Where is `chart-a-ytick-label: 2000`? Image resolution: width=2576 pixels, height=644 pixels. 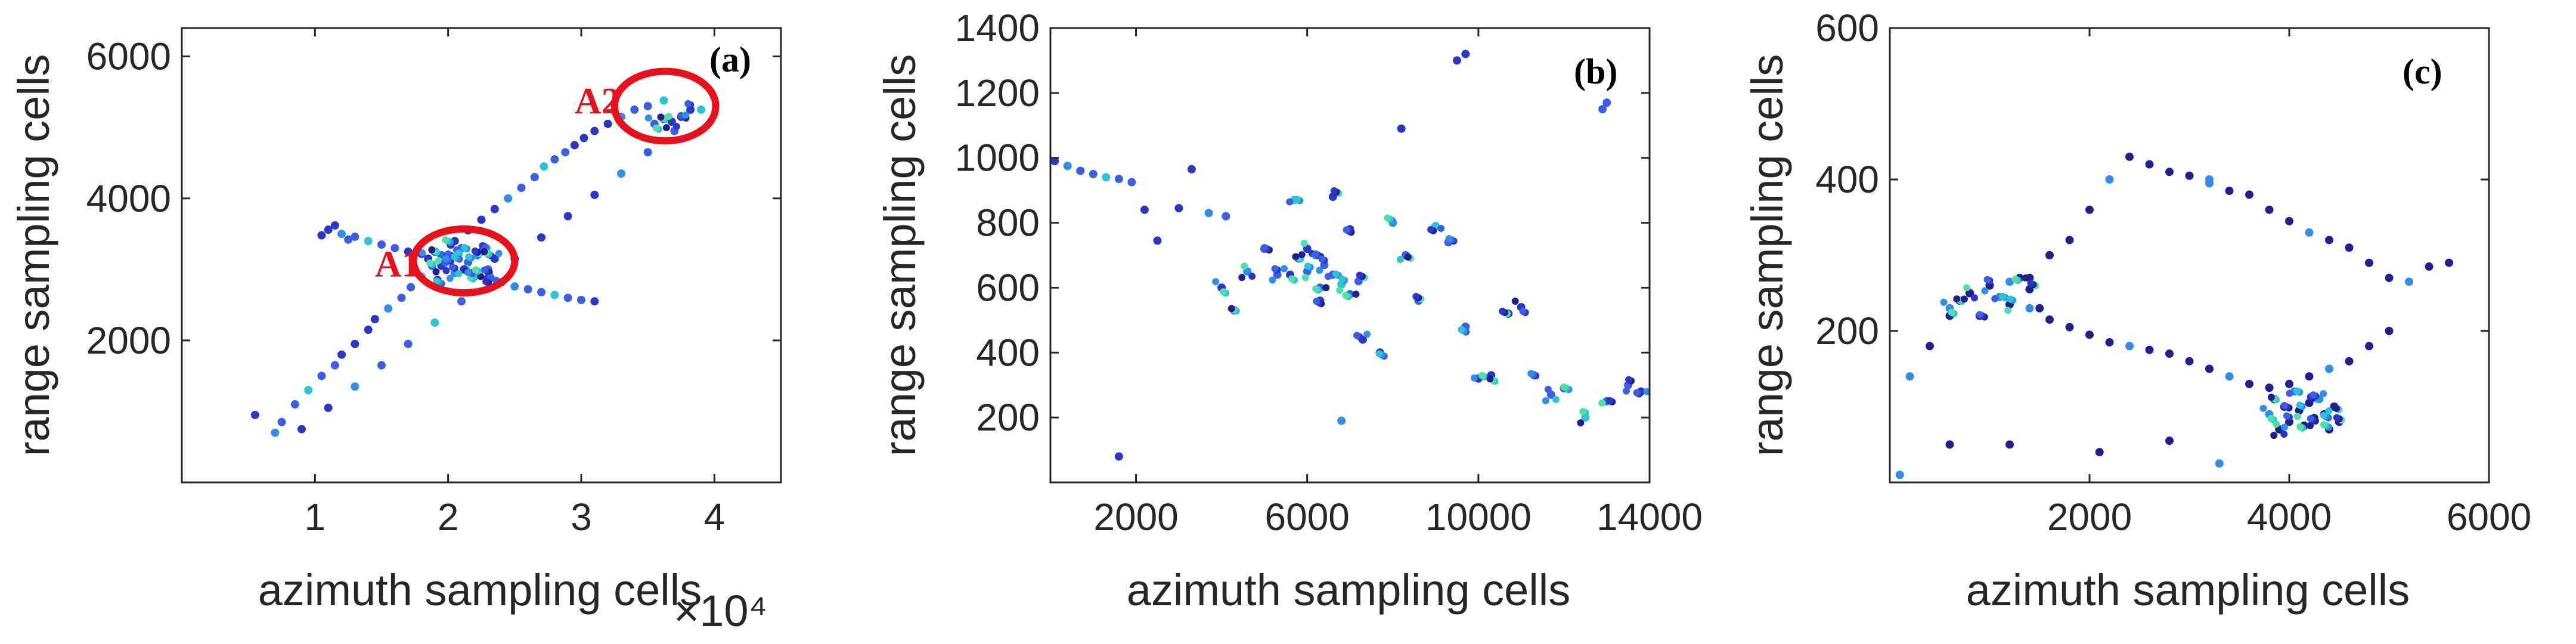
chart-a-ytick-label: 2000 is located at coordinates (128, 341).